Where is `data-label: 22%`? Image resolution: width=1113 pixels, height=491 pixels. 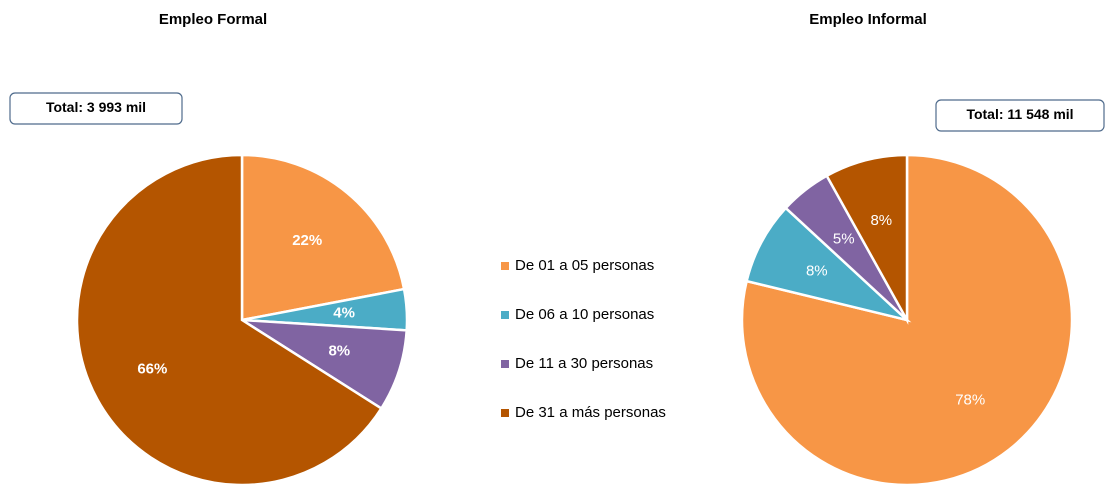
data-label: 22% is located at coordinates (307, 240).